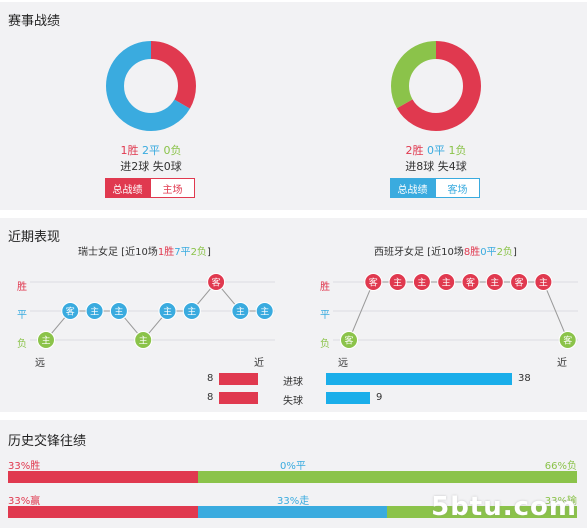 The image size is (587, 528). I want to click on left-record-toggle: 总战绩 主场, so click(150, 188).